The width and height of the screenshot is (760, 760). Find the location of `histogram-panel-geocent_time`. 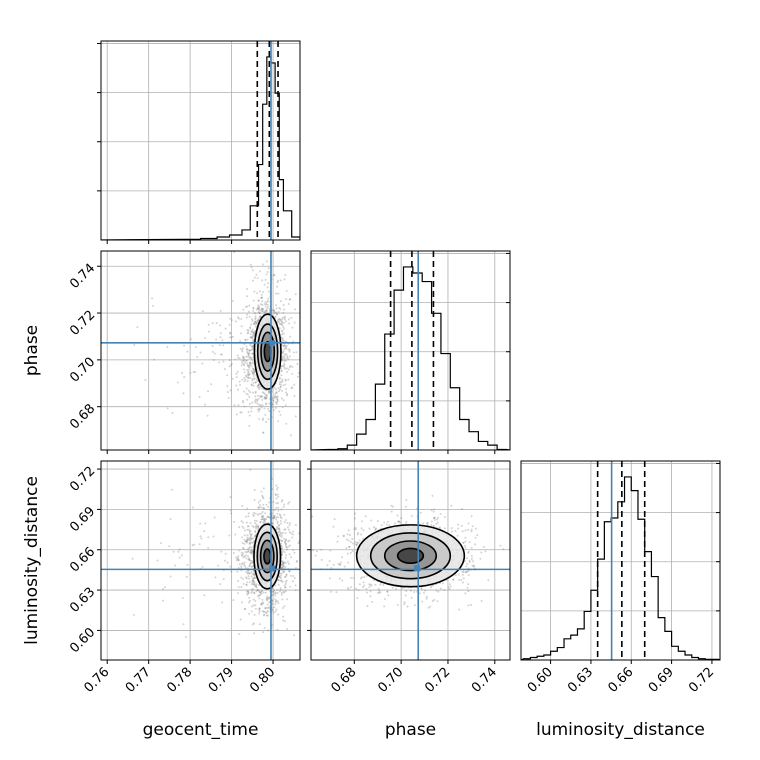

histogram-panel-geocent_time is located at coordinates (199, 142).